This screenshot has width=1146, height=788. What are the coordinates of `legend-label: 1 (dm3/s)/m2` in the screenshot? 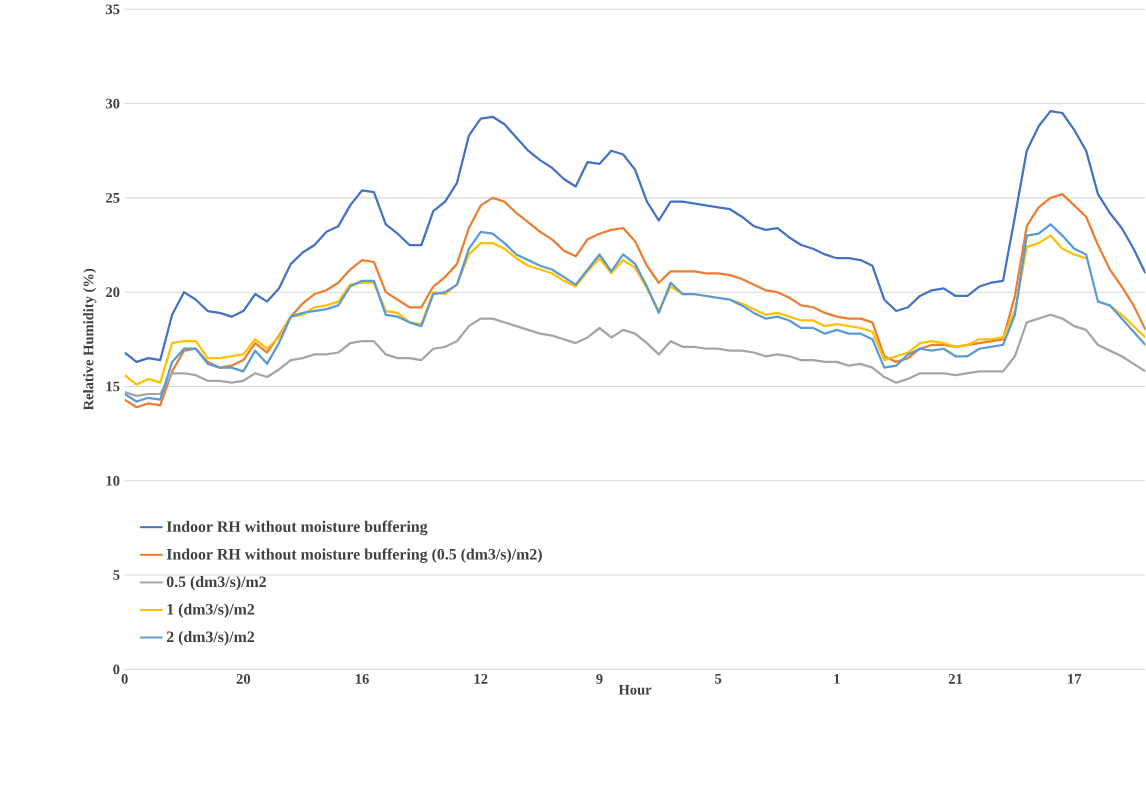 It's located at (211, 610).